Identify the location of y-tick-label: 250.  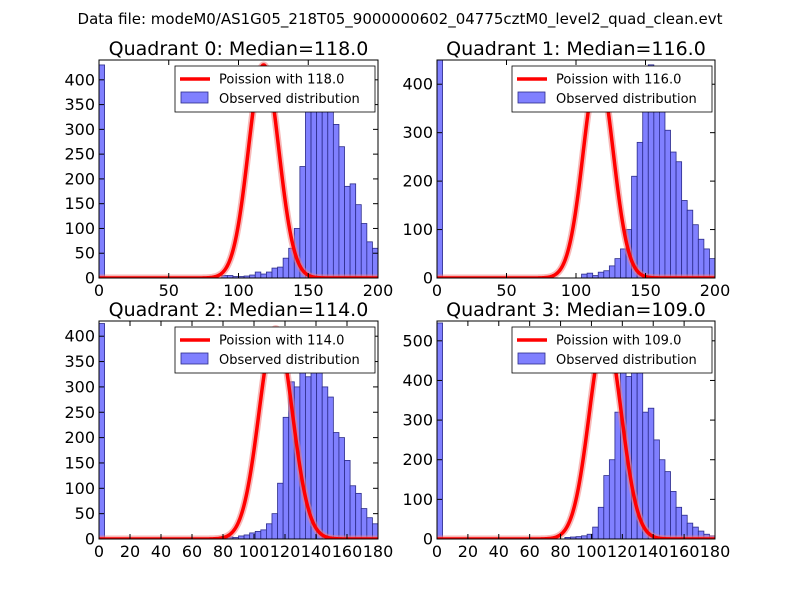
(79, 154).